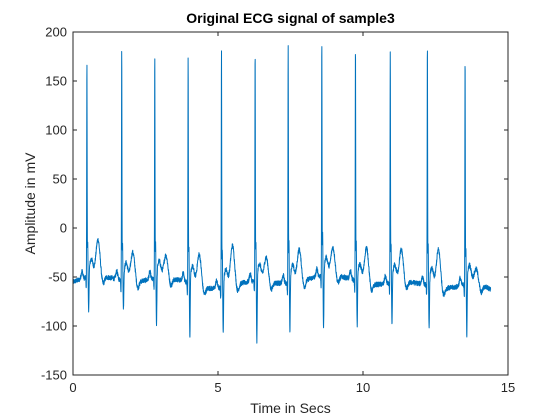 The height and width of the screenshot is (420, 560). I want to click on y-axis-label: Amplitude in mV, so click(30, 203).